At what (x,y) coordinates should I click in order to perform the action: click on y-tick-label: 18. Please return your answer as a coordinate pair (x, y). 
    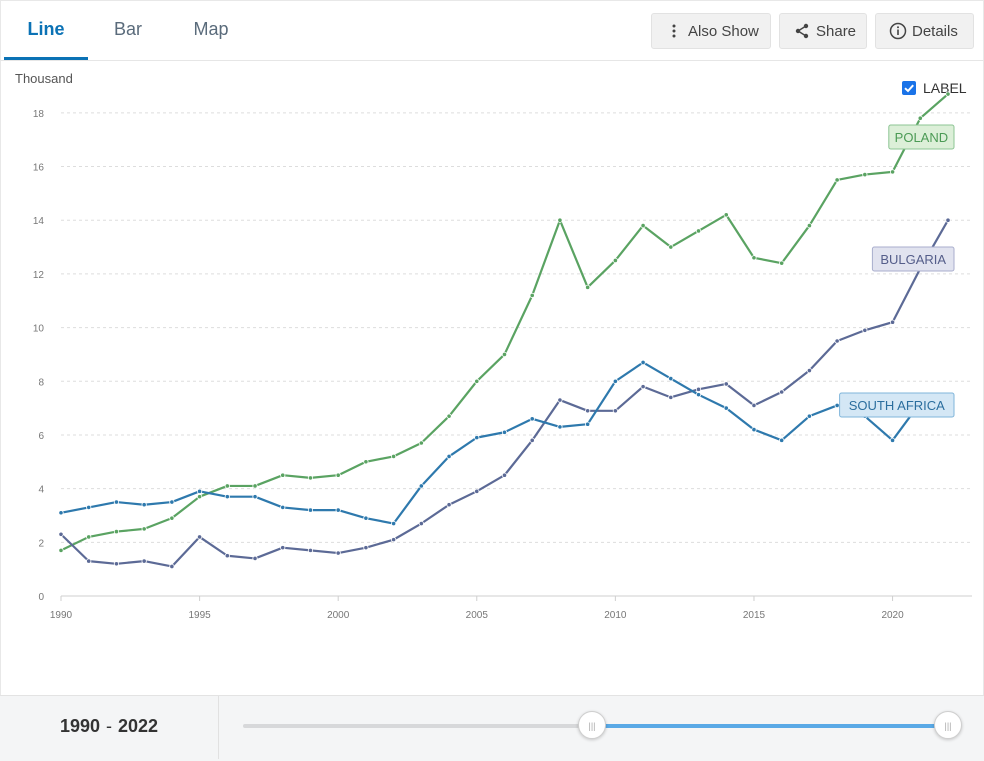
    Looking at the image, I should click on (39, 114).